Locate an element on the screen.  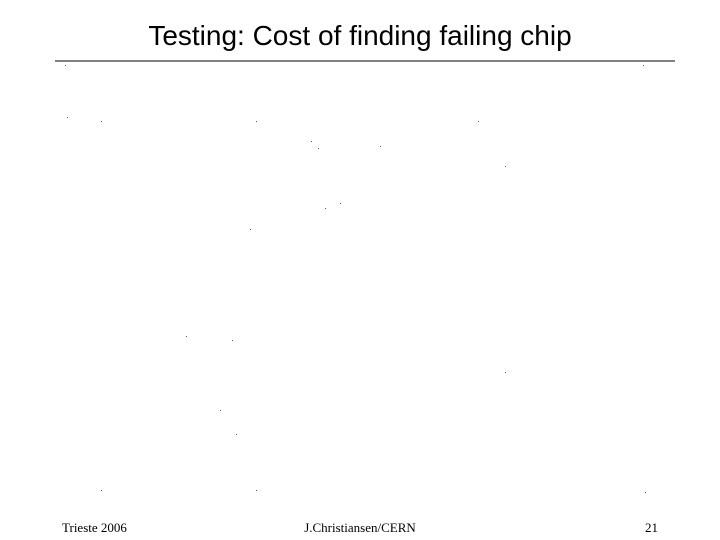
slide-title: Testing: Cost of finding failing chip is located at coordinates (359, 35).